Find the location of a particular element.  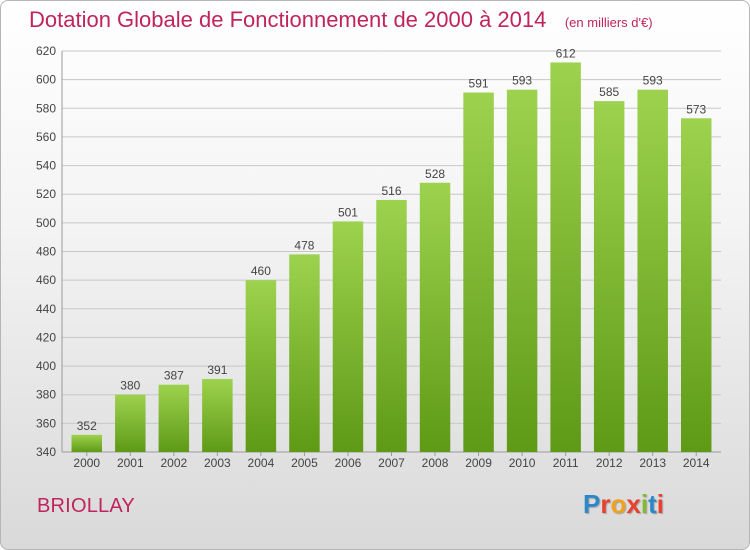

y-tick-label: 520 is located at coordinates (46, 194).